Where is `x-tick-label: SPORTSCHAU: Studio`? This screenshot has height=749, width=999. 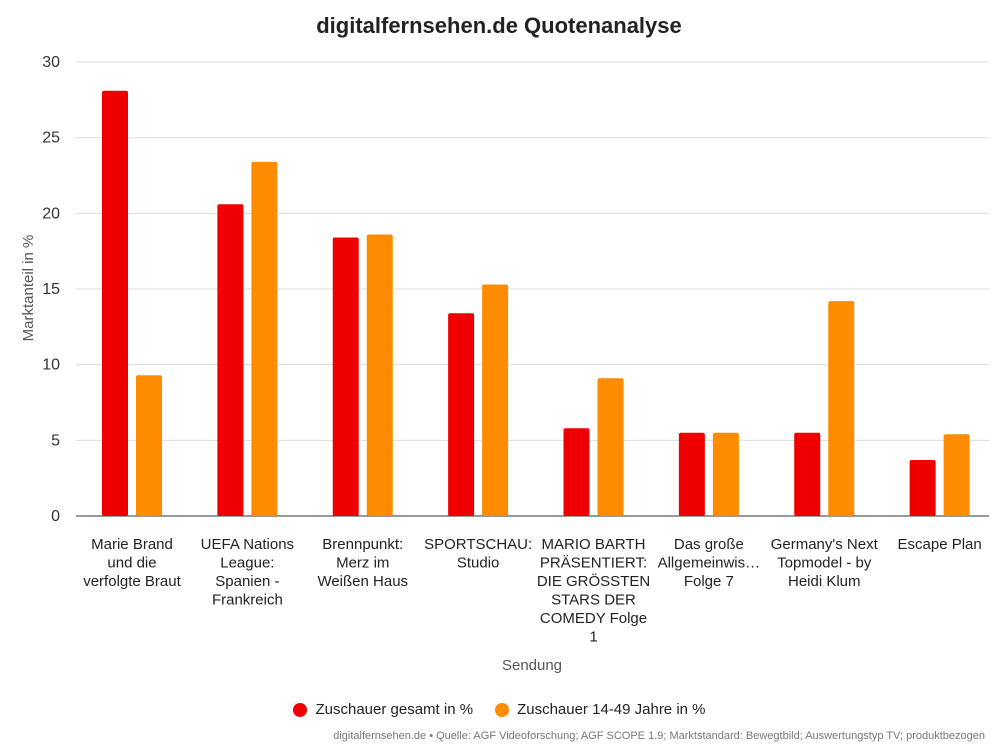
x-tick-label: SPORTSCHAU: Studio is located at coordinates (478, 554).